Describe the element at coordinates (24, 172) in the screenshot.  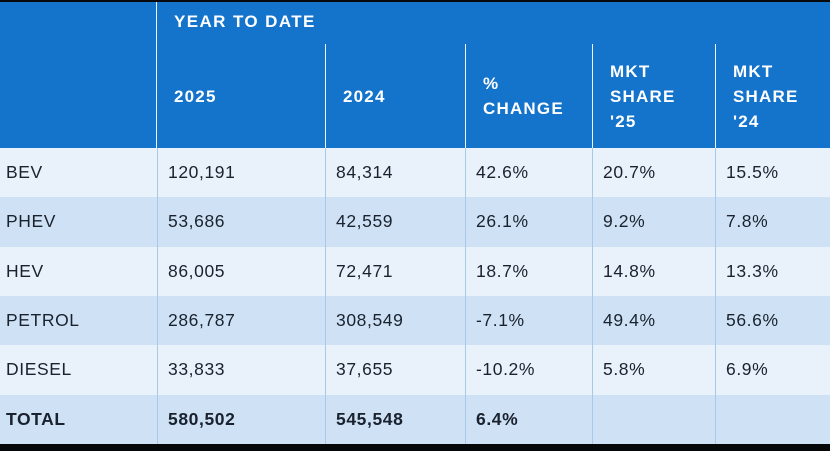
I see `row-label: BEV` at that location.